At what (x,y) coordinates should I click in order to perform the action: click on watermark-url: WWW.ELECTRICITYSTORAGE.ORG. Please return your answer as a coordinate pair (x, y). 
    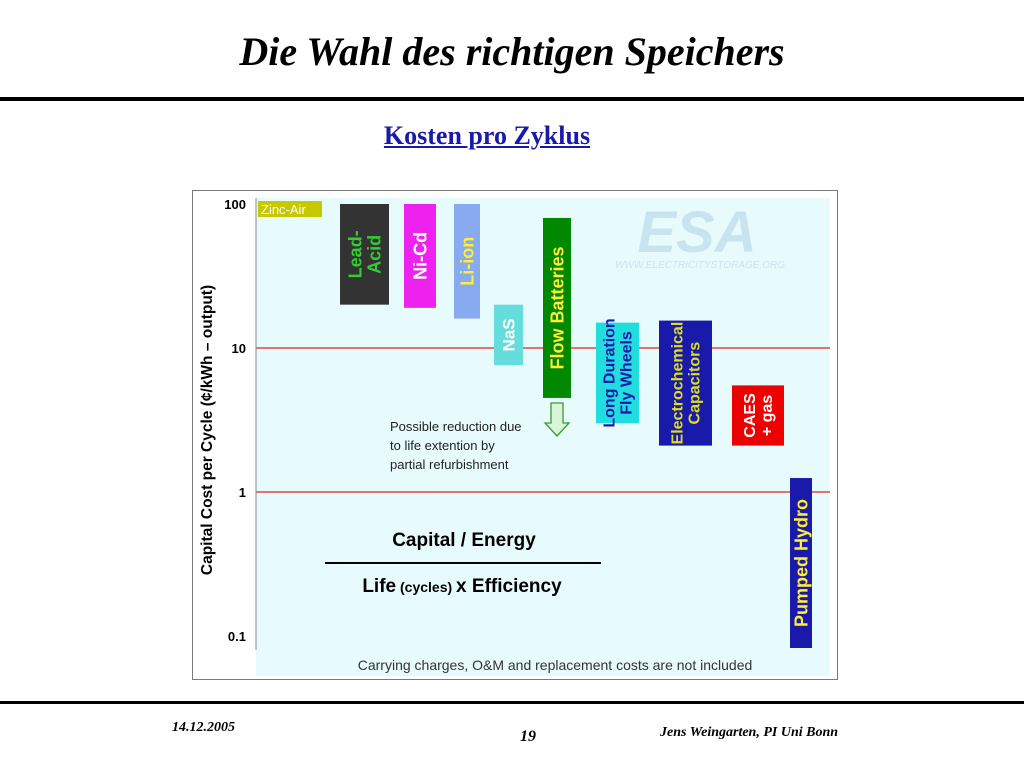
    Looking at the image, I should click on (700, 265).